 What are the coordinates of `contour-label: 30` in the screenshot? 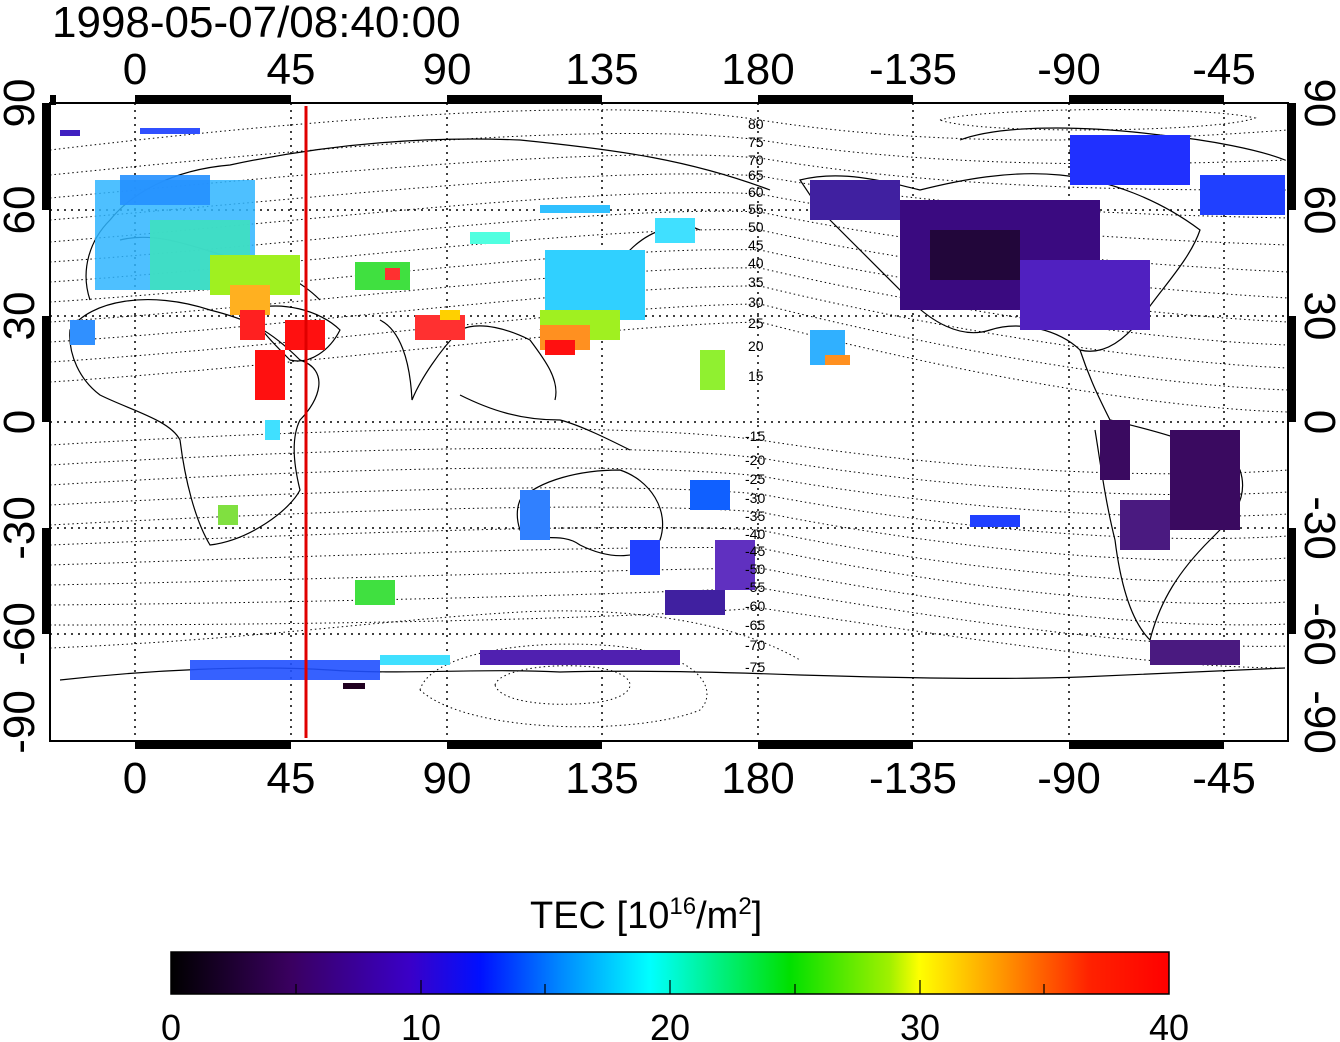 It's located at (756, 302).